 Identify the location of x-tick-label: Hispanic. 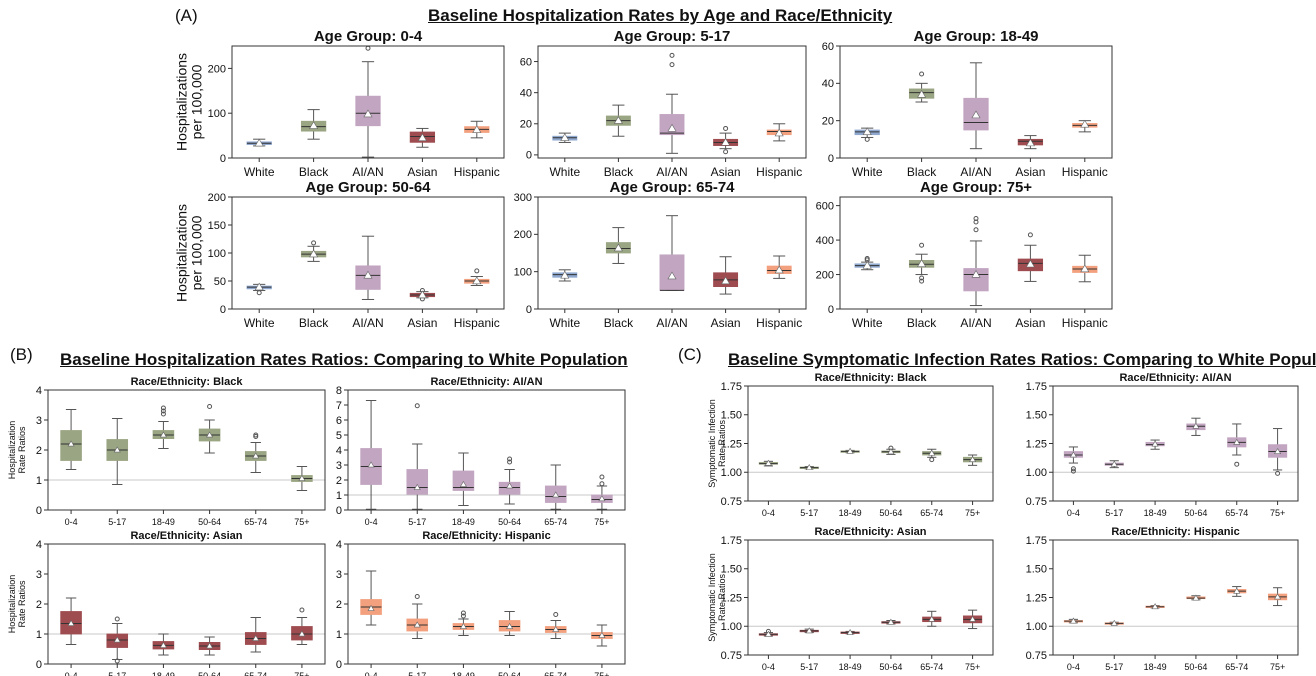
(779, 323).